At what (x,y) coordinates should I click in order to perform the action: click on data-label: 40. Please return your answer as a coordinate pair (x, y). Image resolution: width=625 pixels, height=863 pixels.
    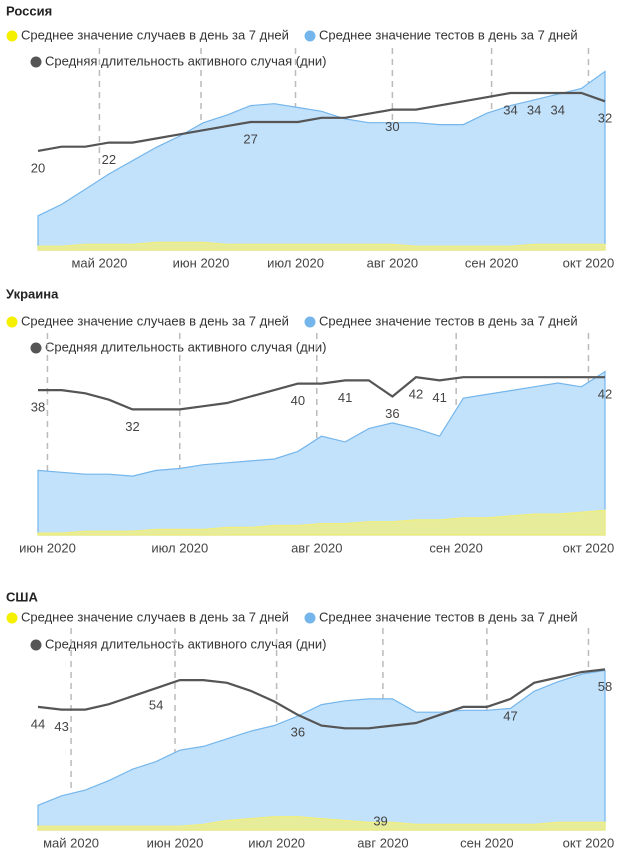
    Looking at the image, I should click on (298, 400).